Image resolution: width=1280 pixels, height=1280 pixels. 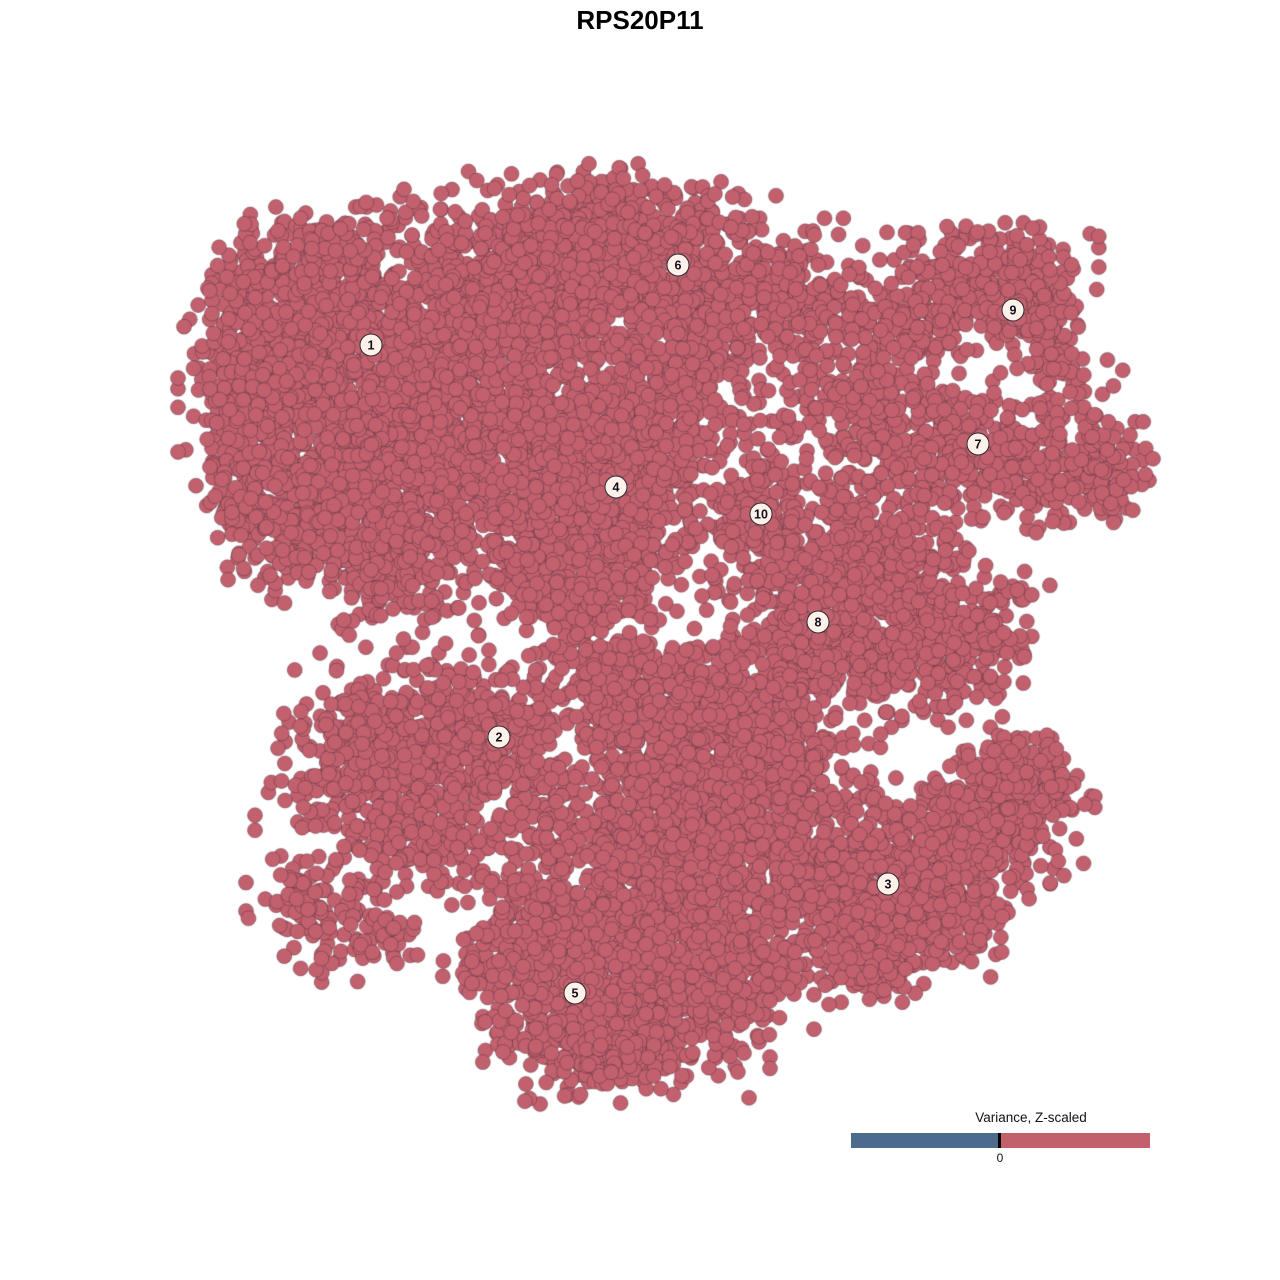 What do you see at coordinates (888, 884) in the screenshot?
I see `cluster-label-3: 3` at bounding box center [888, 884].